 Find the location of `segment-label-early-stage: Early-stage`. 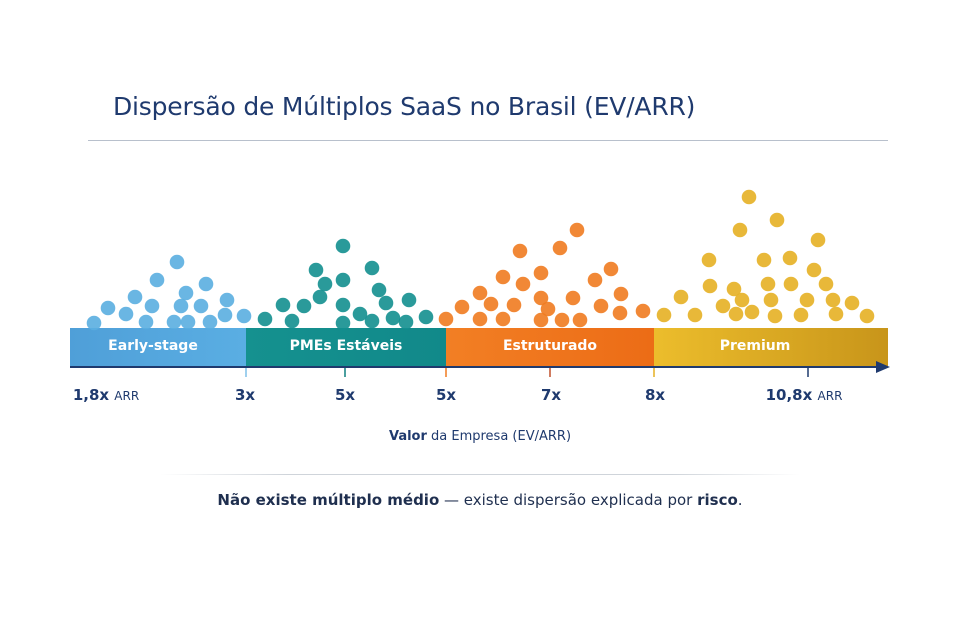

segment-label-early-stage: Early-stage is located at coordinates (153, 346).